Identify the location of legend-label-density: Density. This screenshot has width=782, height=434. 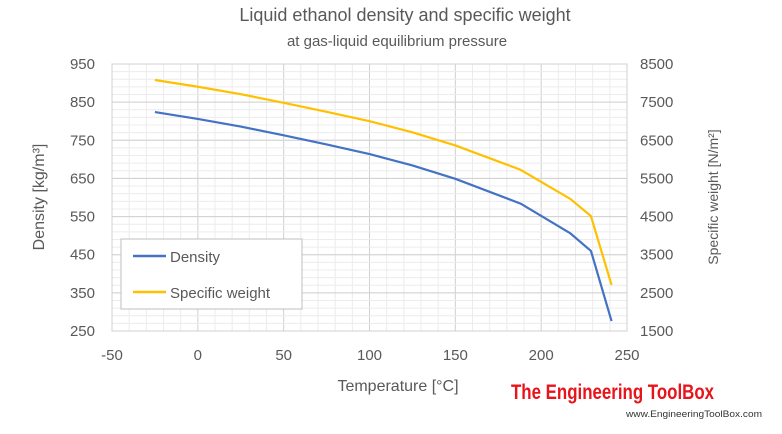
(195, 257).